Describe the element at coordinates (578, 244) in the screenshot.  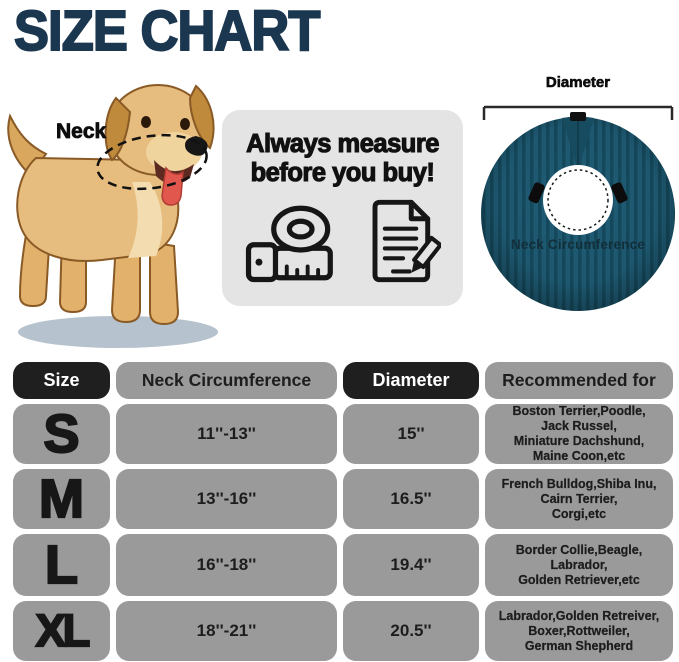
I see `neck-circumference-label: Neck Circumference` at that location.